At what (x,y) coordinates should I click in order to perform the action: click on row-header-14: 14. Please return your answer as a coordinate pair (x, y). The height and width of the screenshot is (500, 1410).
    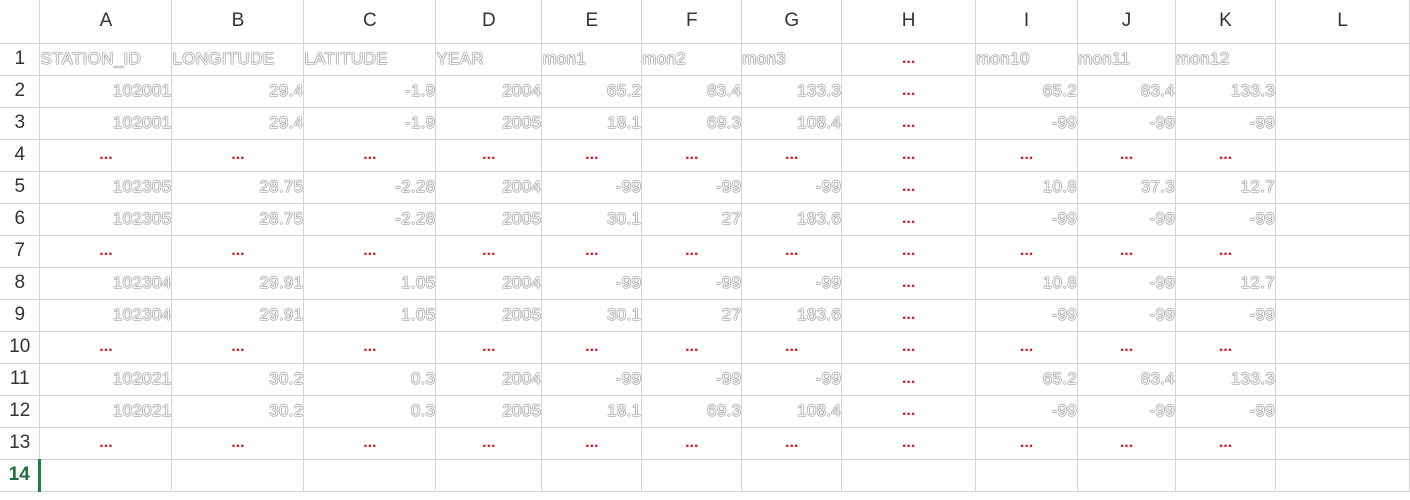
    Looking at the image, I should click on (21, 475).